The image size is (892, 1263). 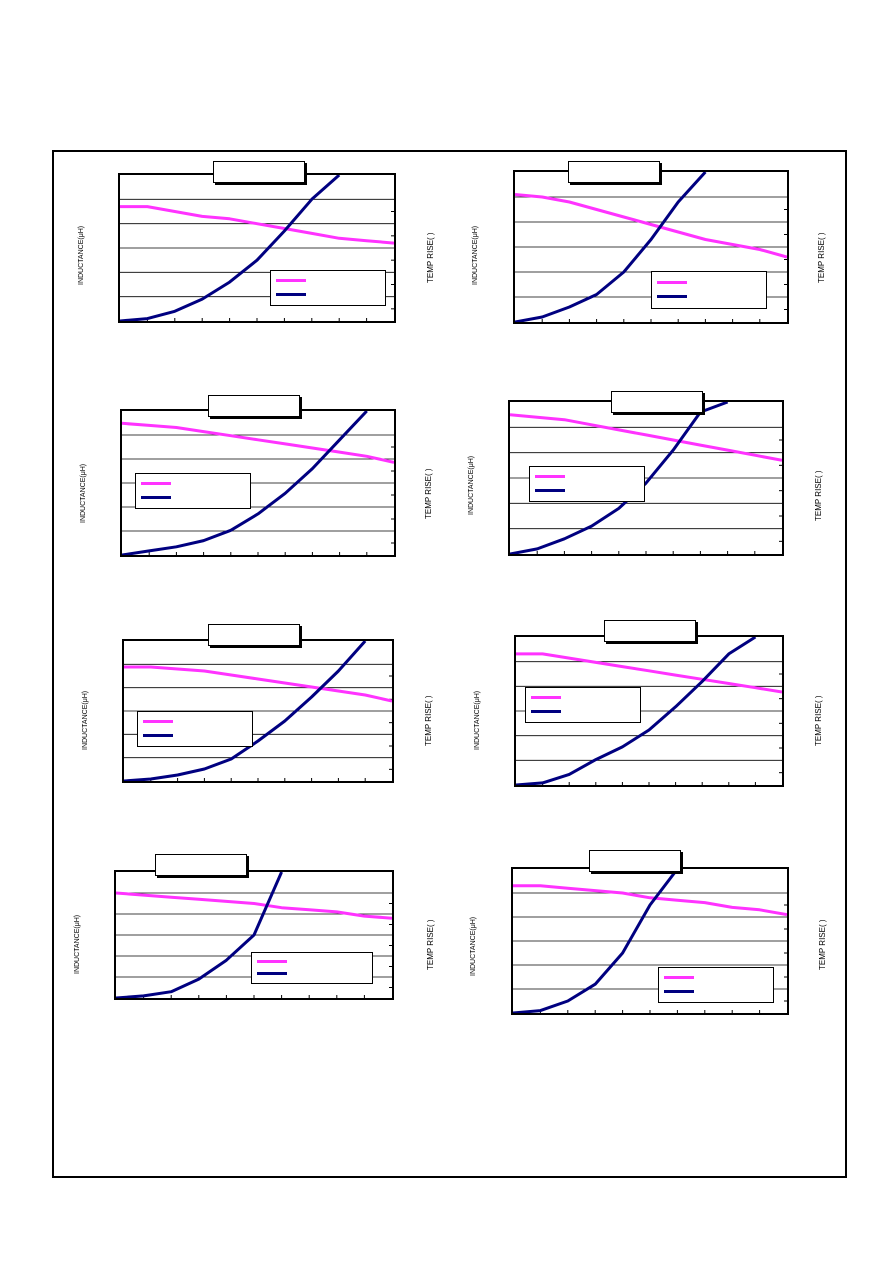 What do you see at coordinates (328, 288) in the screenshot?
I see `chart-1-legend` at bounding box center [328, 288].